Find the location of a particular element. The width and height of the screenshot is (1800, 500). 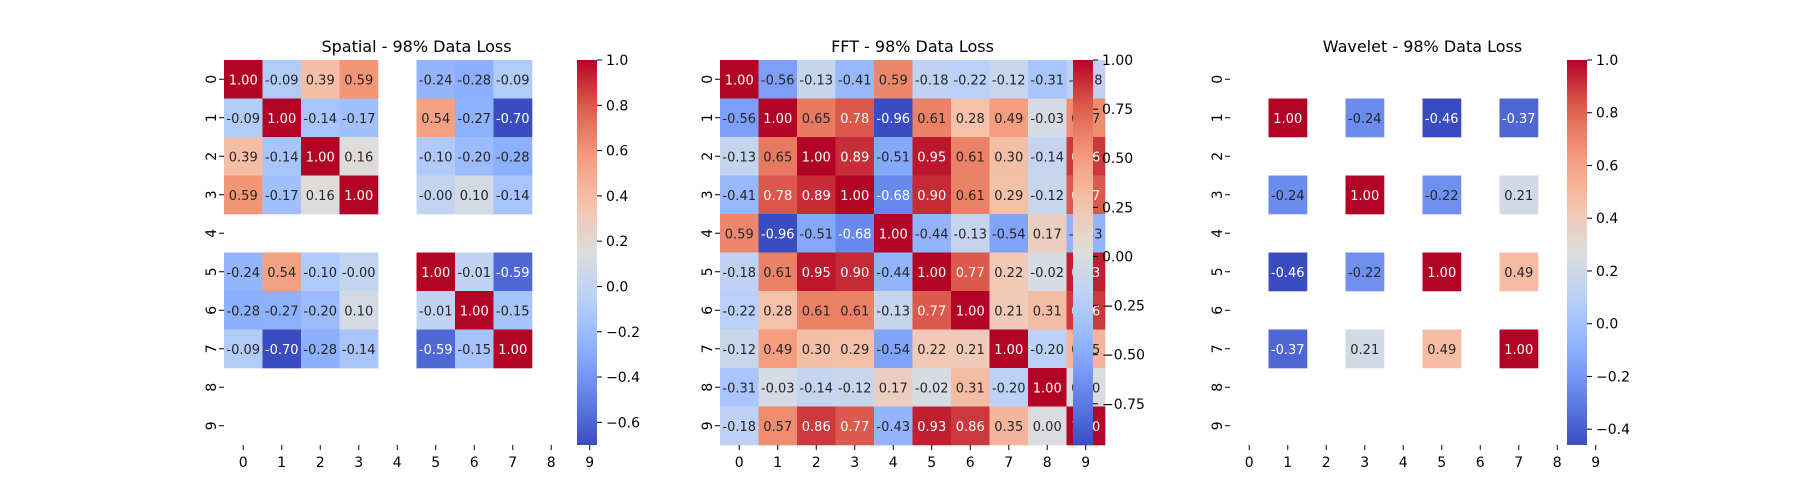

spatial-cell-label: -0.15 is located at coordinates (513, 311).